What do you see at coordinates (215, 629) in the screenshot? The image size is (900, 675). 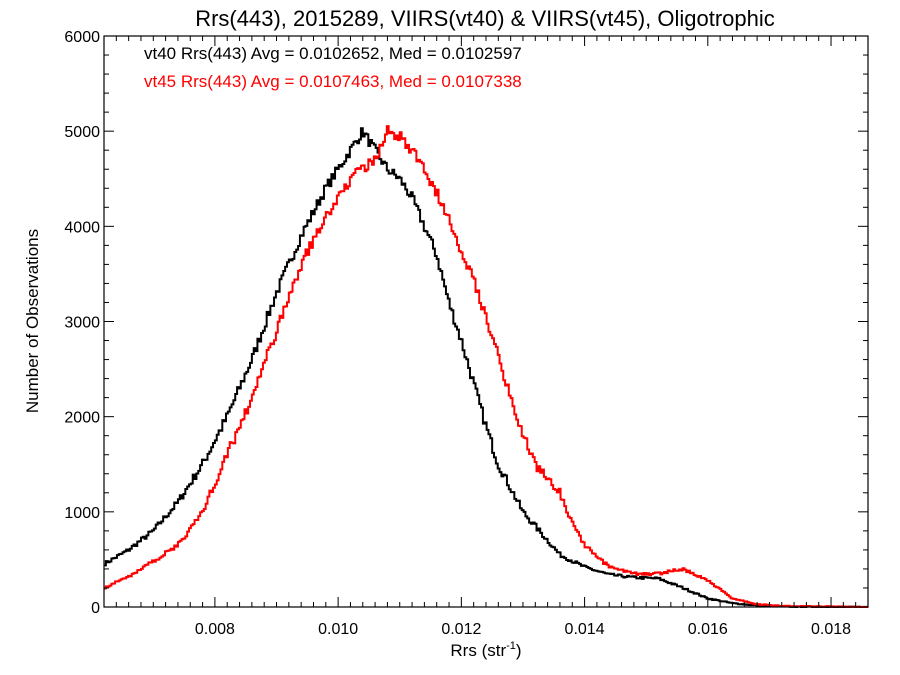 I see `x-tick-label: 0.008` at bounding box center [215, 629].